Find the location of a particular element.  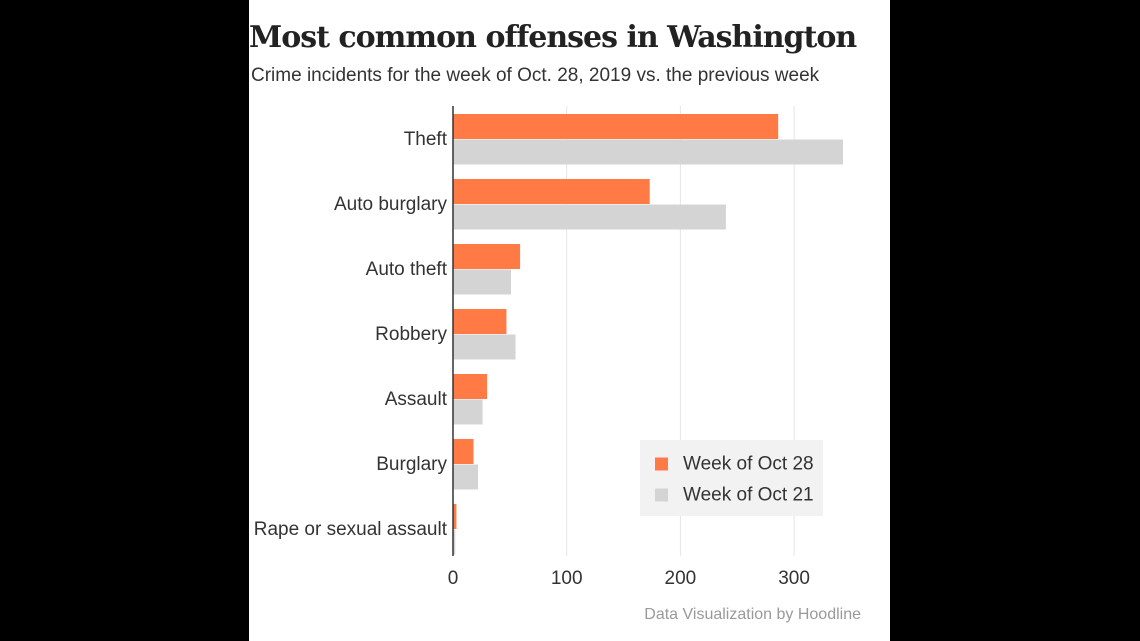

bar-auto-theft-current is located at coordinates (487, 256).